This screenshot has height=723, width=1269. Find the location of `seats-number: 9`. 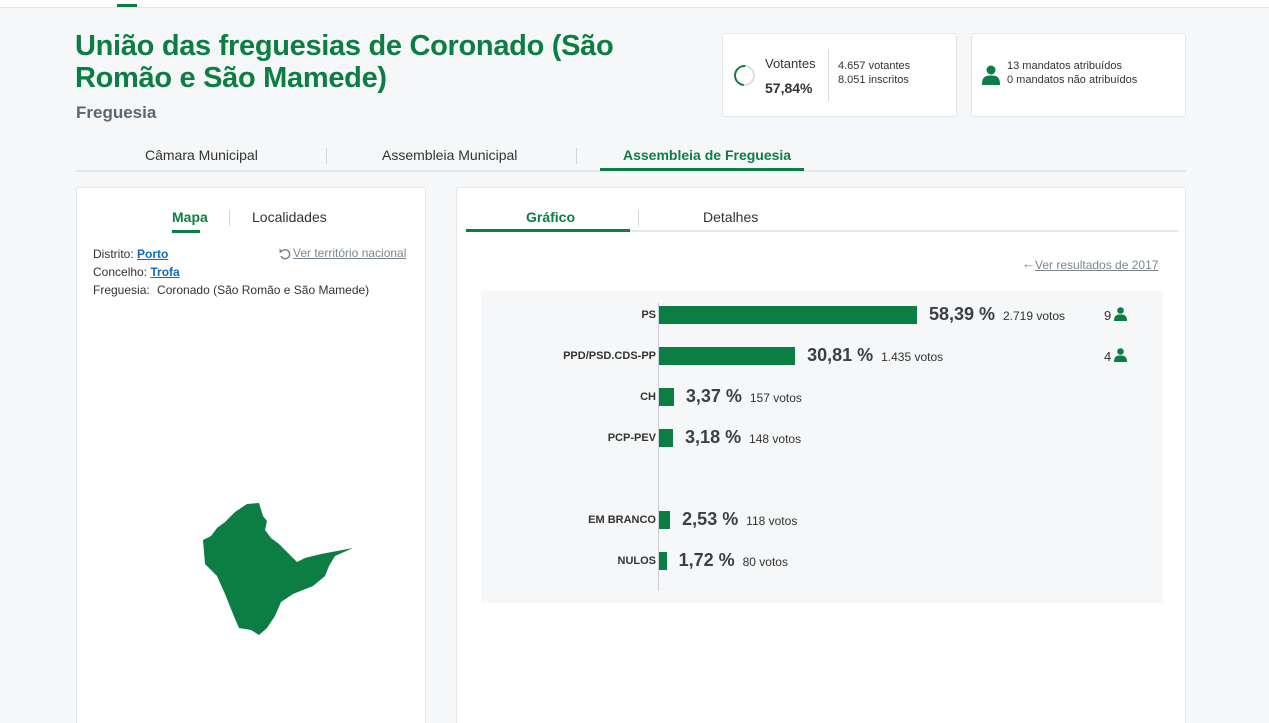

seats-number: 9 is located at coordinates (1108, 315).